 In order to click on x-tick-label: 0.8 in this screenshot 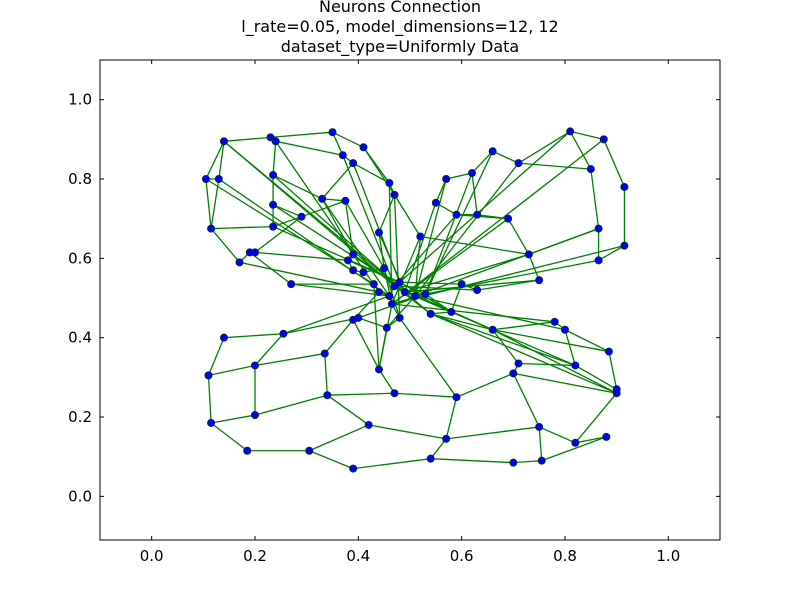, I will do `click(565, 556)`.